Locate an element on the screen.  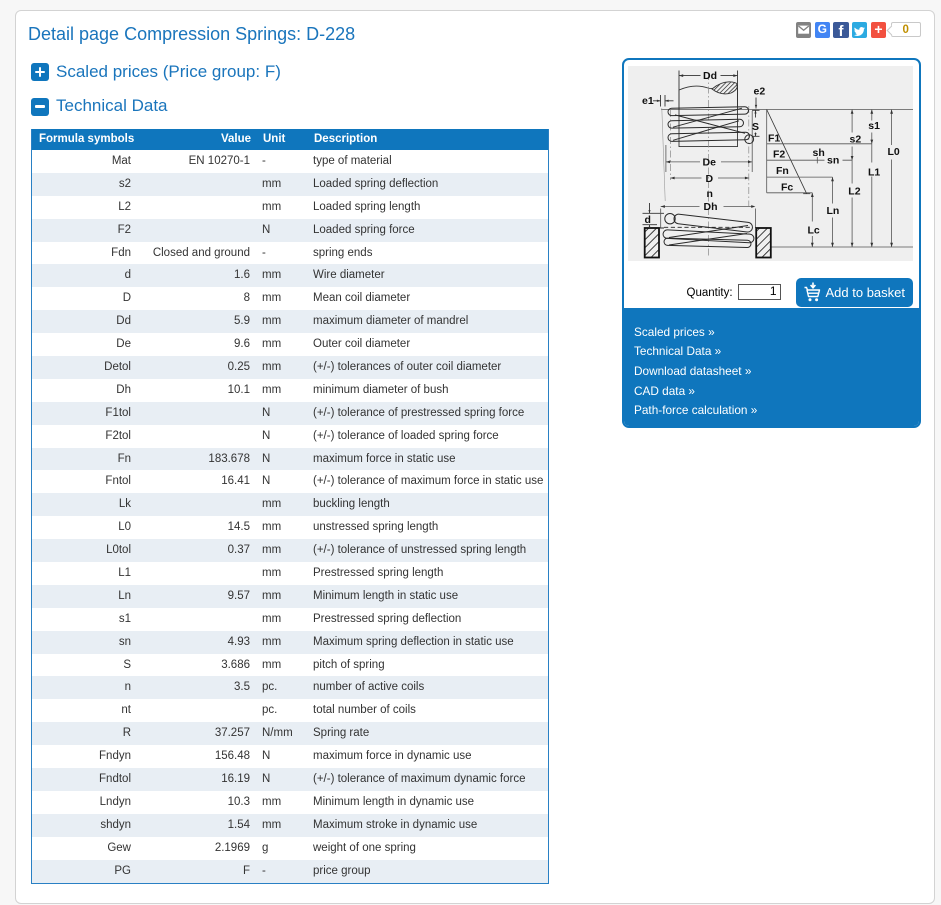
svg-text: F2 is located at coordinates (779, 155).